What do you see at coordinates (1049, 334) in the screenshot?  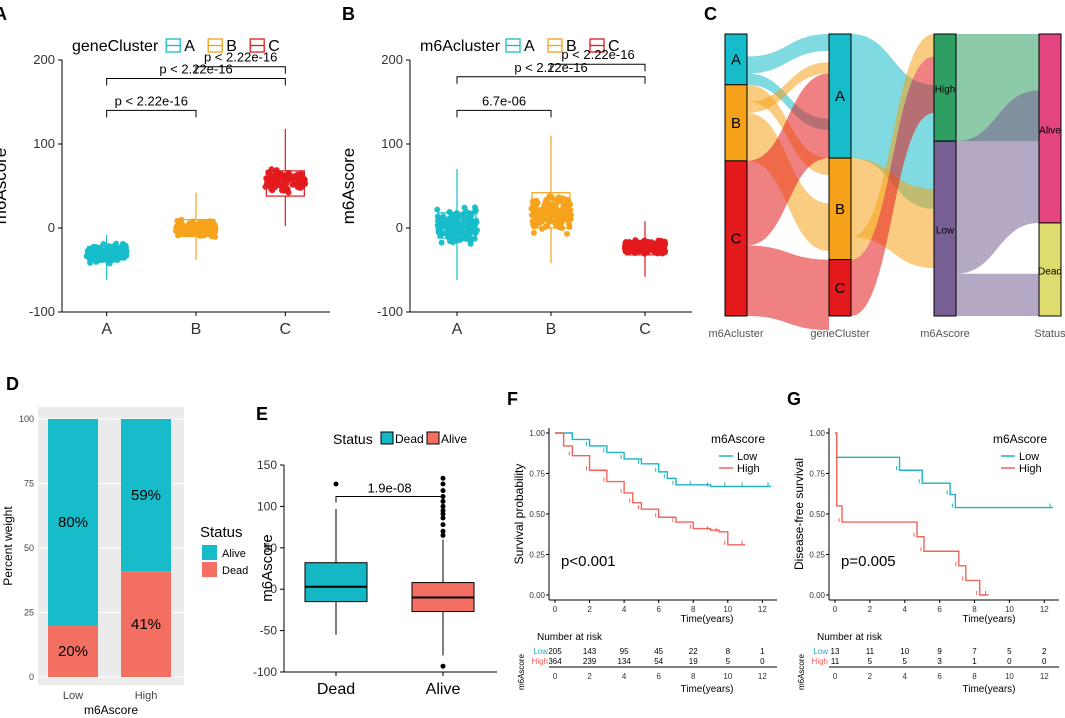 I see `axis-label: Status` at bounding box center [1049, 334].